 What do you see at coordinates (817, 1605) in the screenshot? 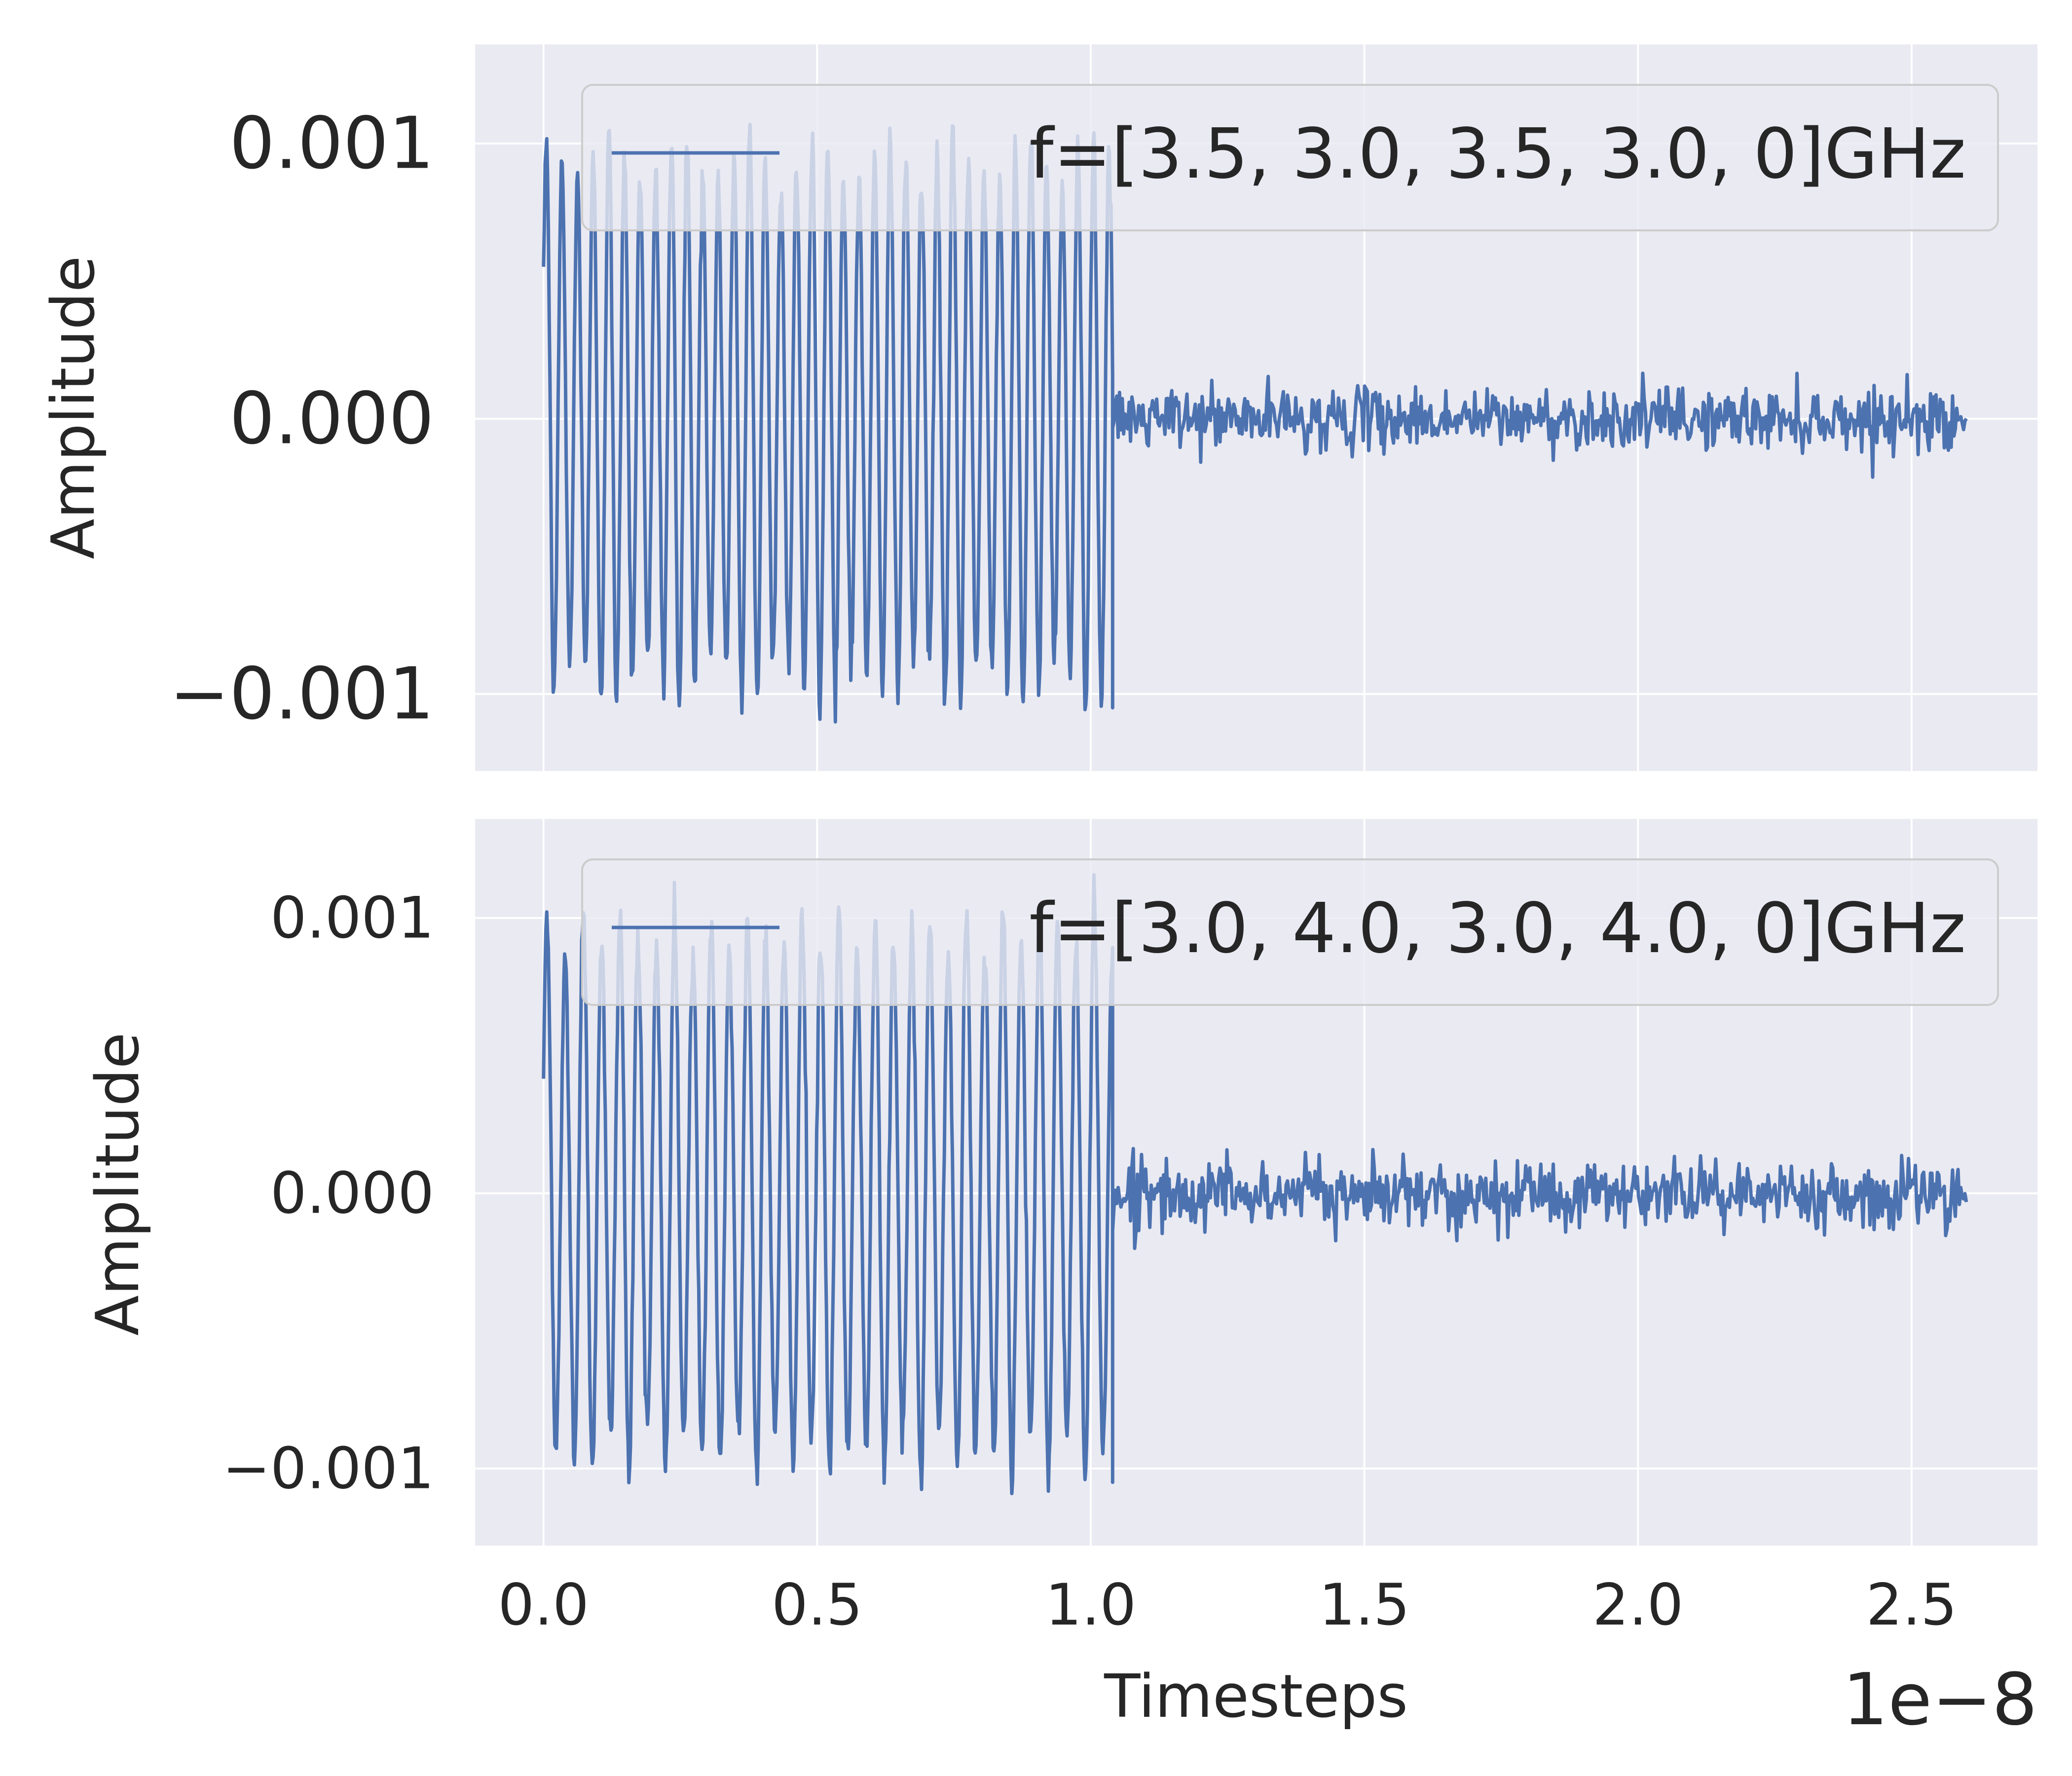
I see `x-tick-label: 0.5` at bounding box center [817, 1605].